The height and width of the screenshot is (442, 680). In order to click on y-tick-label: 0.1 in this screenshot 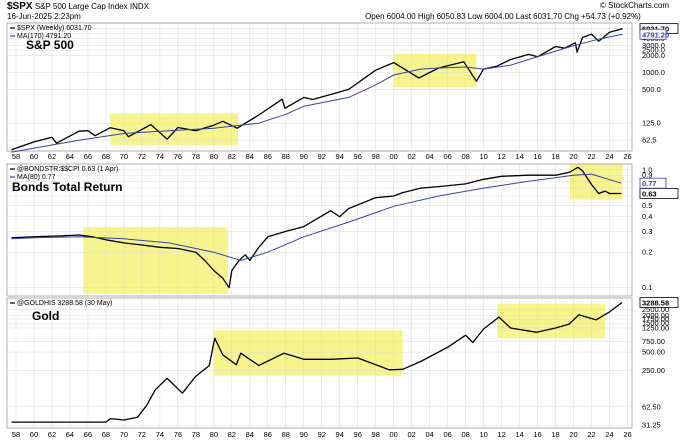, I will do `click(647, 287)`.